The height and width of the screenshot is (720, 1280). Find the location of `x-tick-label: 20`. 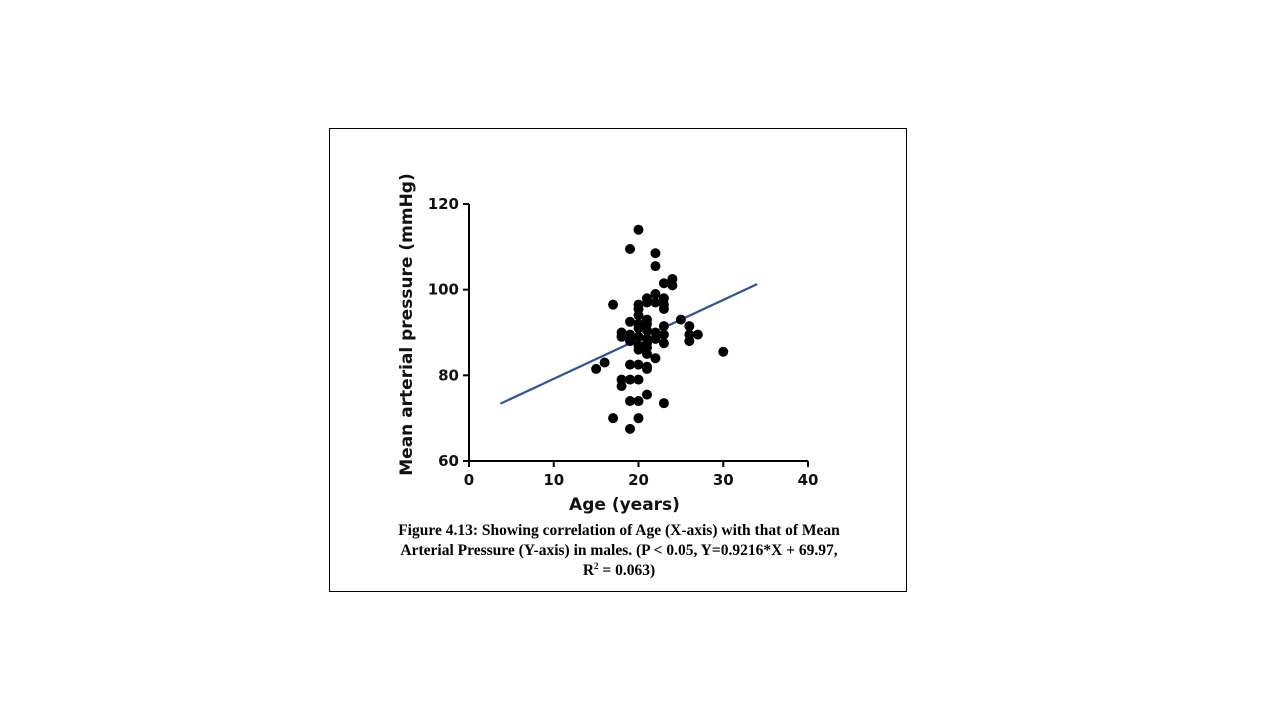

x-tick-label: 20 is located at coordinates (638, 480).